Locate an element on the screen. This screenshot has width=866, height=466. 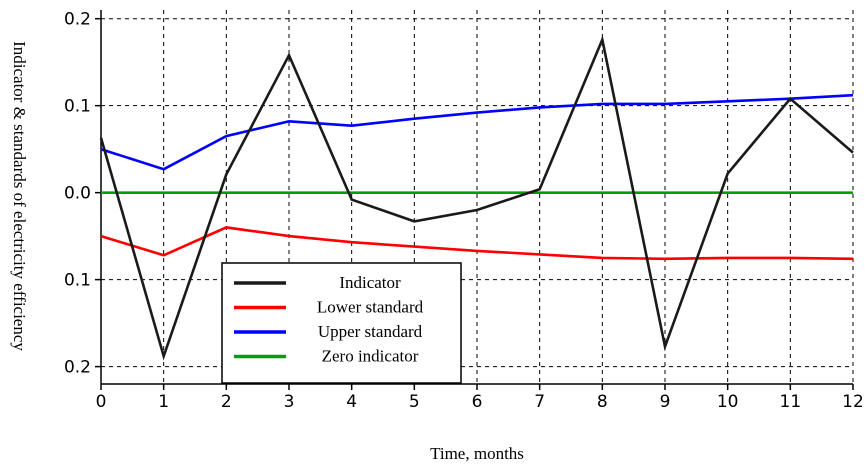
x-tick-label: 2 is located at coordinates (226, 402).